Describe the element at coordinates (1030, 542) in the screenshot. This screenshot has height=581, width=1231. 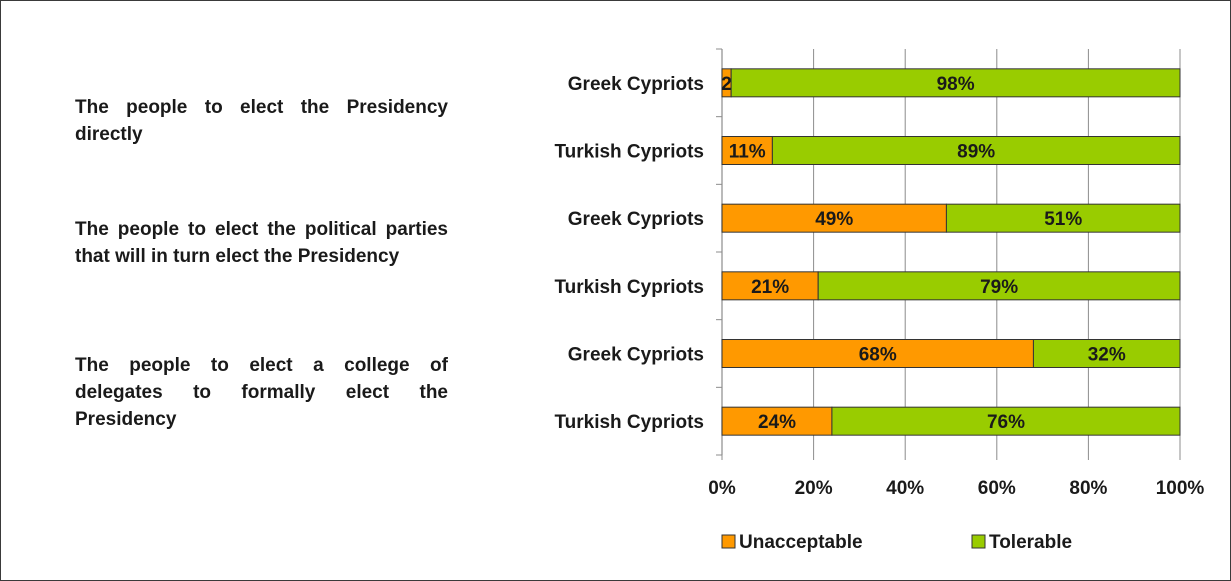
I see `legend-label-tolerable: Tolerable` at that location.